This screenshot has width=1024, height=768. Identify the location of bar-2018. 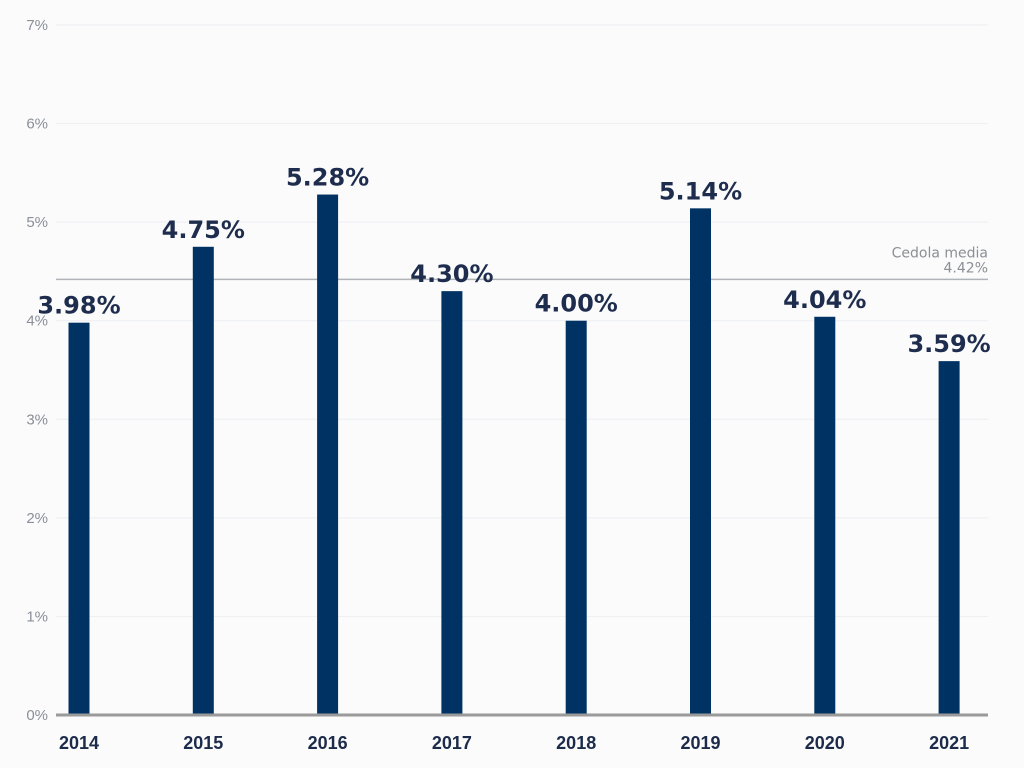
(576, 517).